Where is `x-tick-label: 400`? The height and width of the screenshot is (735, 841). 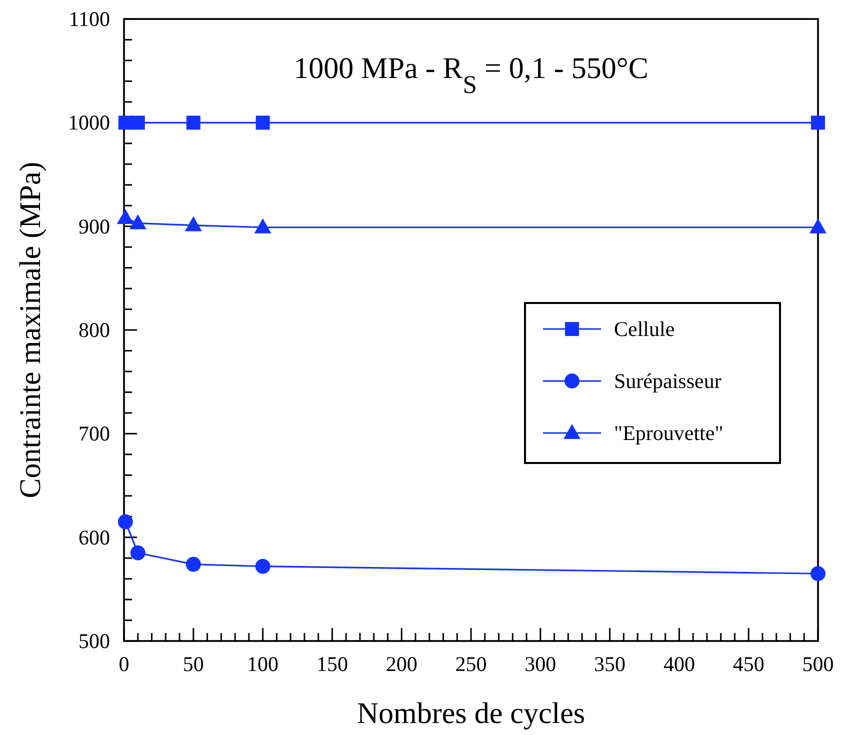 x-tick-label: 400 is located at coordinates (679, 664).